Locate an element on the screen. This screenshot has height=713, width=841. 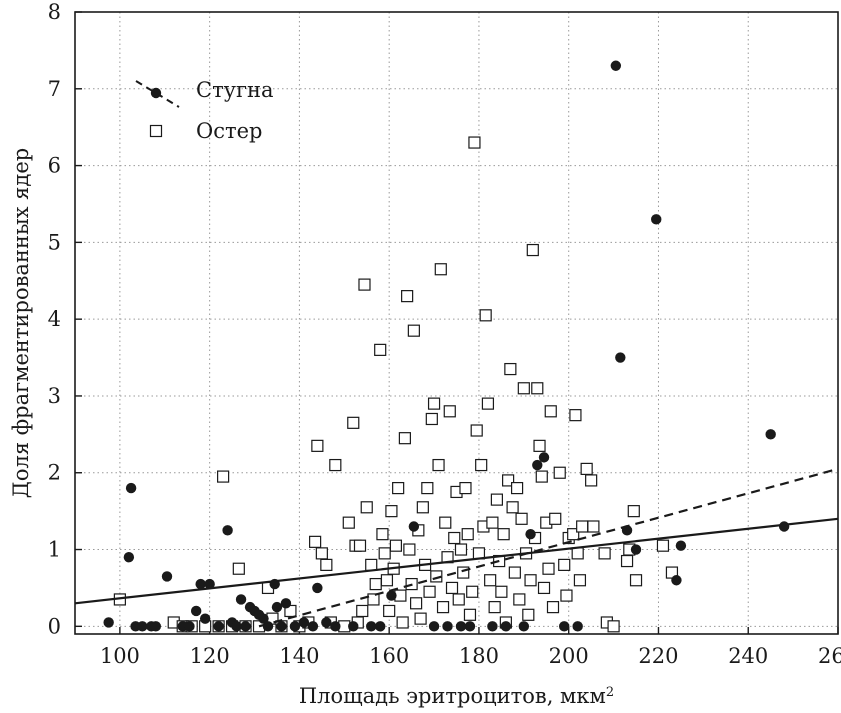
legend: Стугна Остер is located at coordinates (204, 110).